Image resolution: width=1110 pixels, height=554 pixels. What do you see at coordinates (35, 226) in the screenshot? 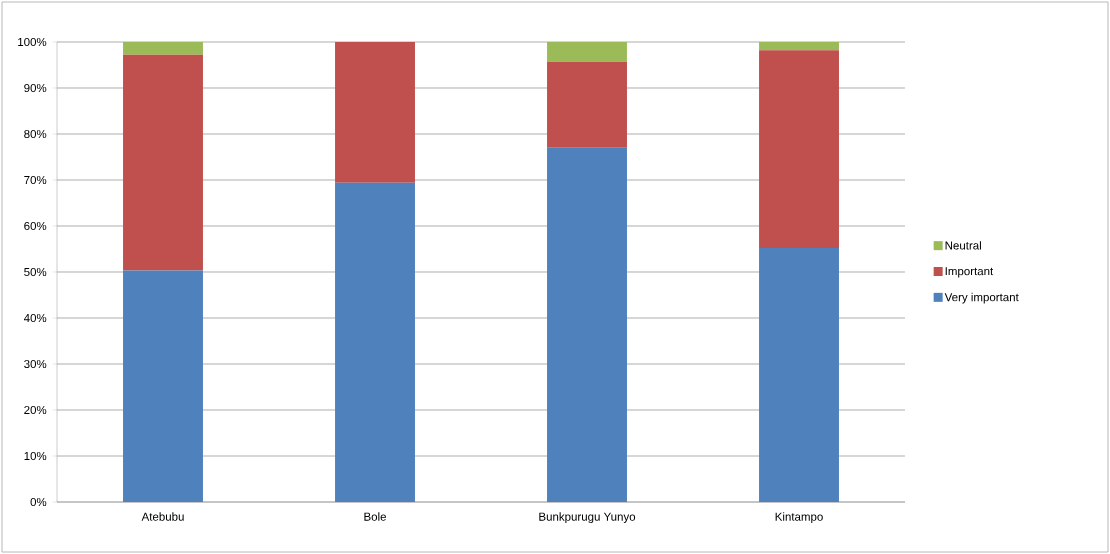
I see `y-tick-label: 60%` at bounding box center [35, 226].